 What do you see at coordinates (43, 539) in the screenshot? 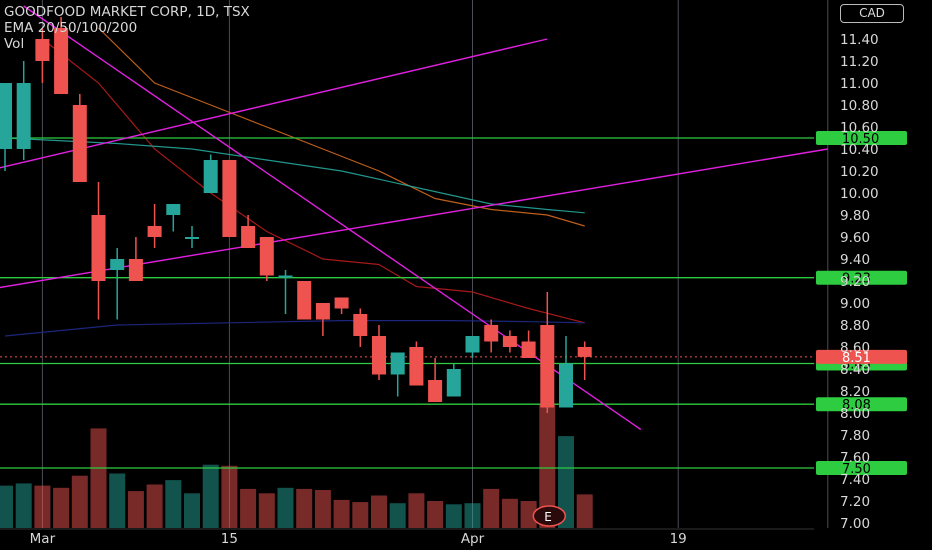
I see `time-tick-label: Mar` at bounding box center [43, 539].